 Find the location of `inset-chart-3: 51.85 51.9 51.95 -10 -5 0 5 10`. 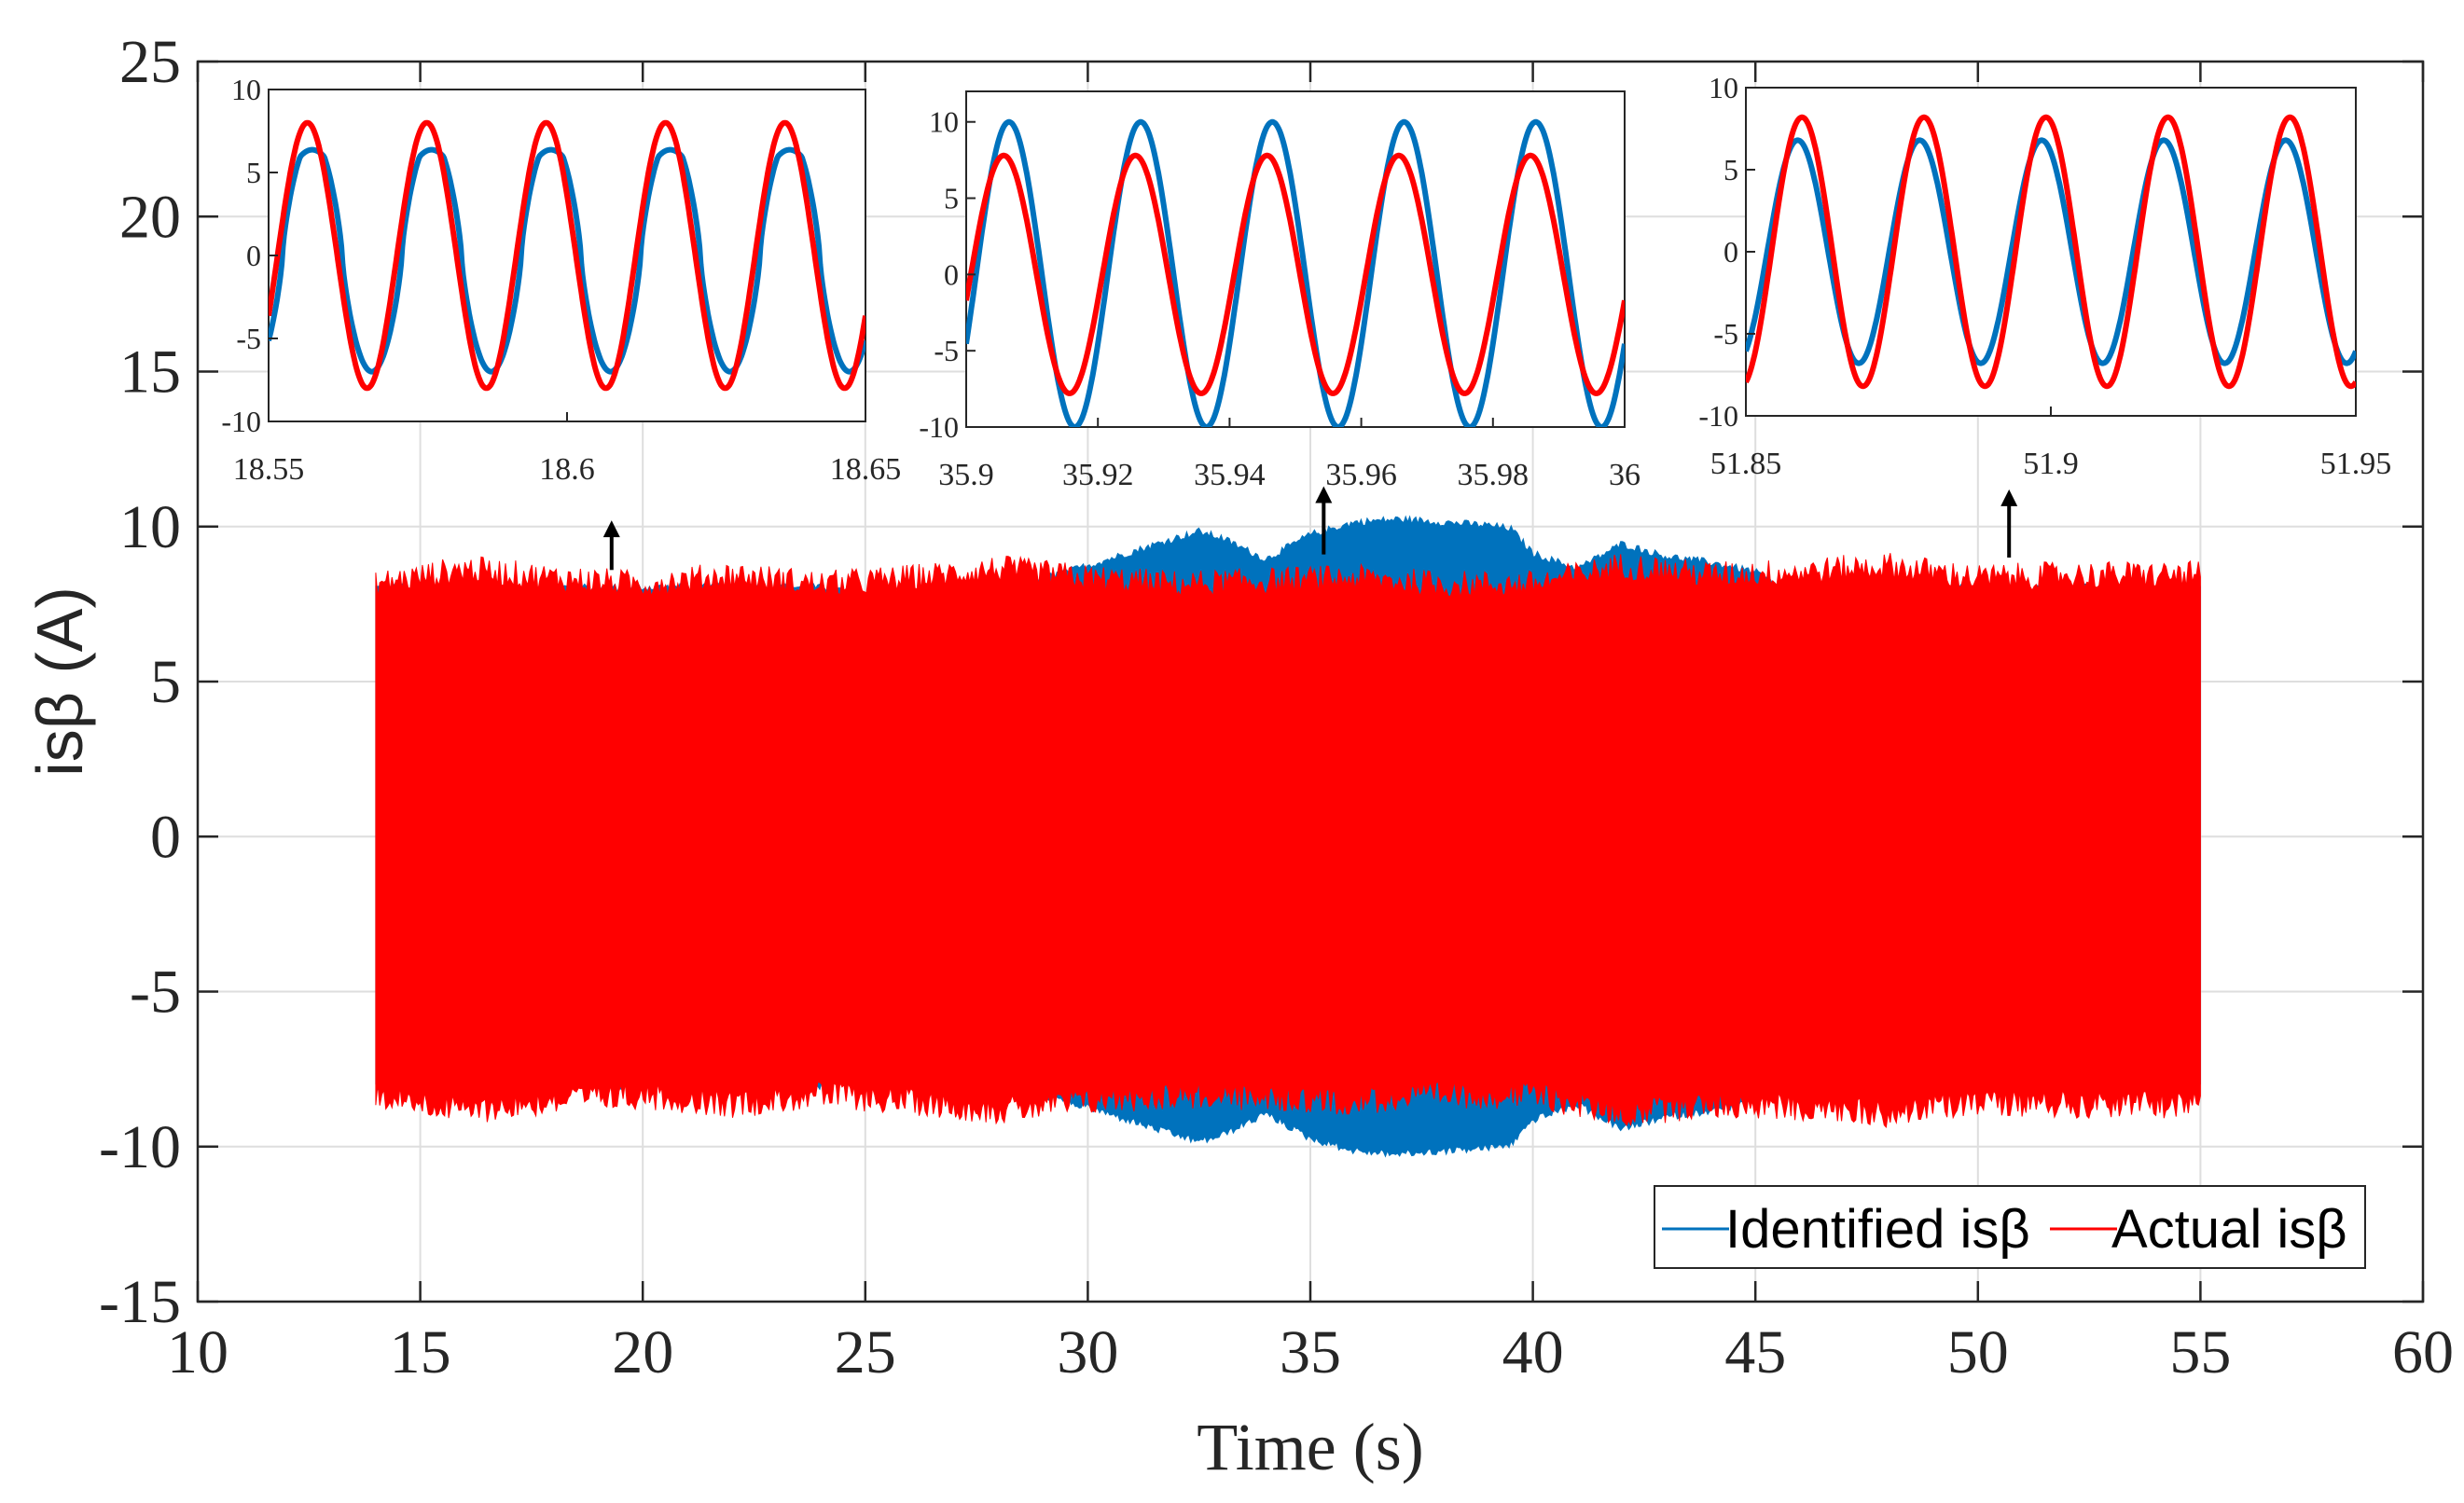

inset-chart-3: 51.85 51.9 51.95 -10 -5 0 5 10 is located at coordinates (2044, 276).